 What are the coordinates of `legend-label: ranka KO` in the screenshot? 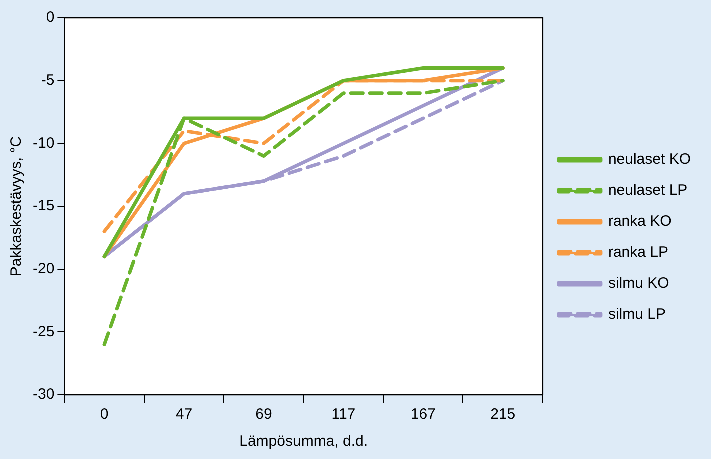 It's located at (640, 221).